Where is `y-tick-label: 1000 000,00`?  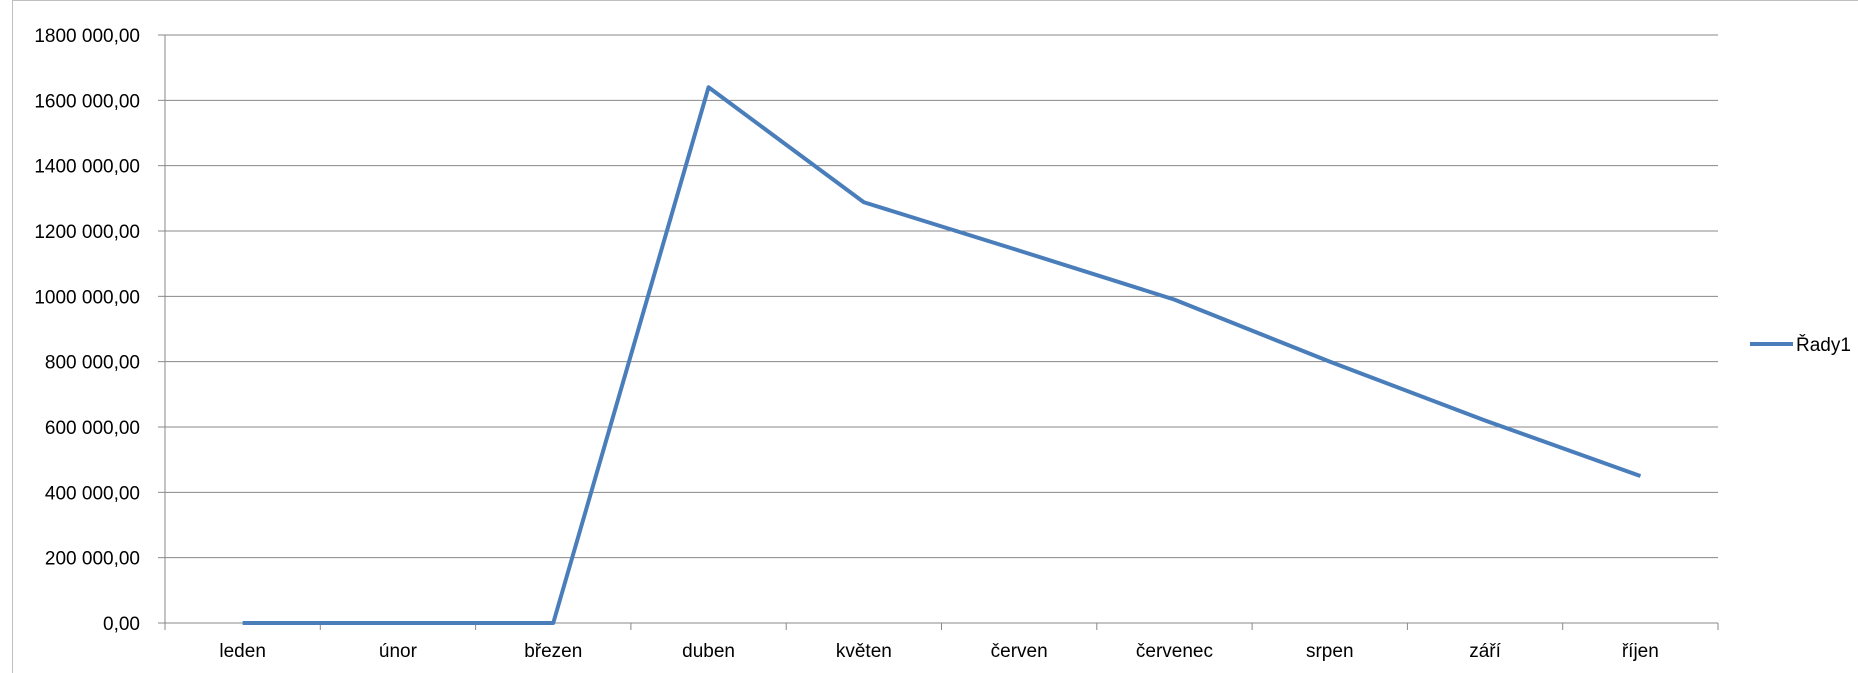 y-tick-label: 1000 000,00 is located at coordinates (87, 297).